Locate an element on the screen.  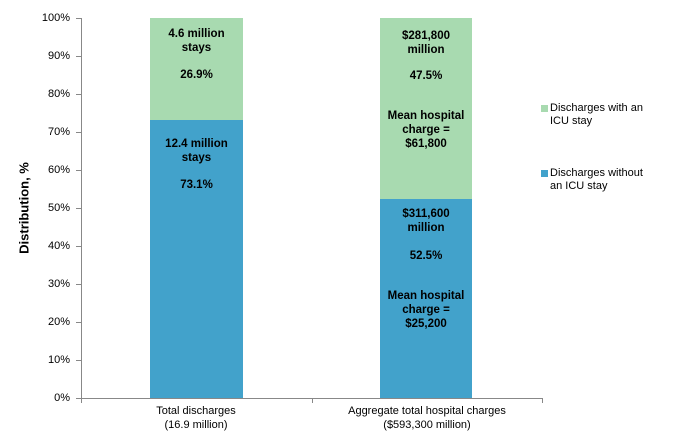
y-tick-label: 70% is located at coordinates (58, 132).